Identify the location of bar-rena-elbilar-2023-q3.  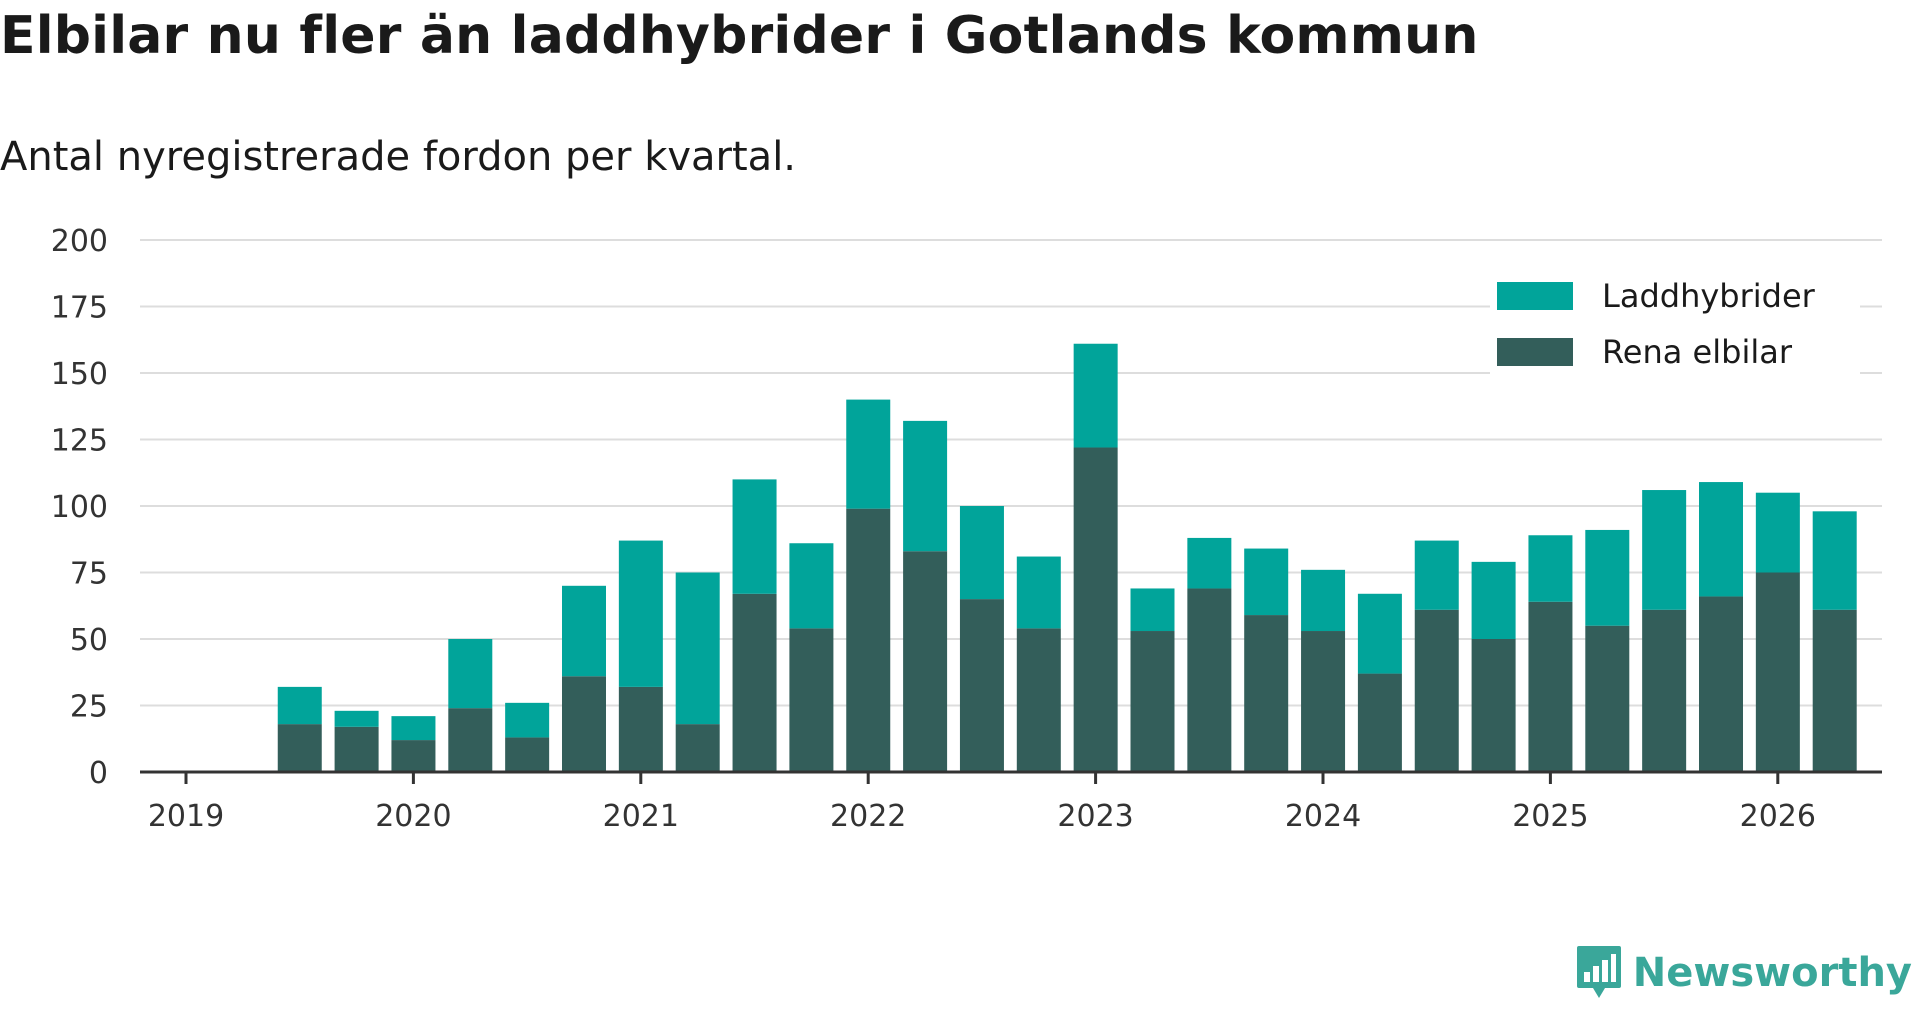
(1266, 693).